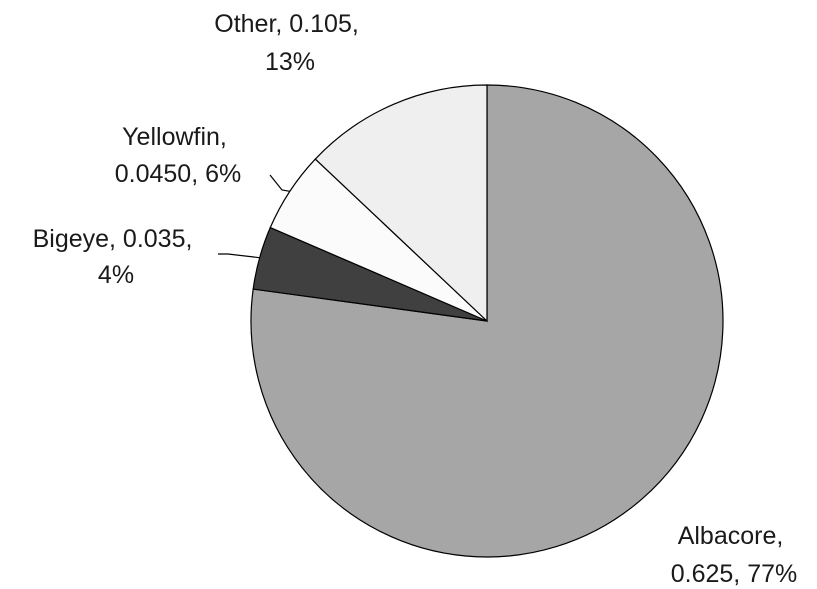  What do you see at coordinates (734, 574) in the screenshot?
I see `label-albacore-line-2: 0.625, 77%` at bounding box center [734, 574].